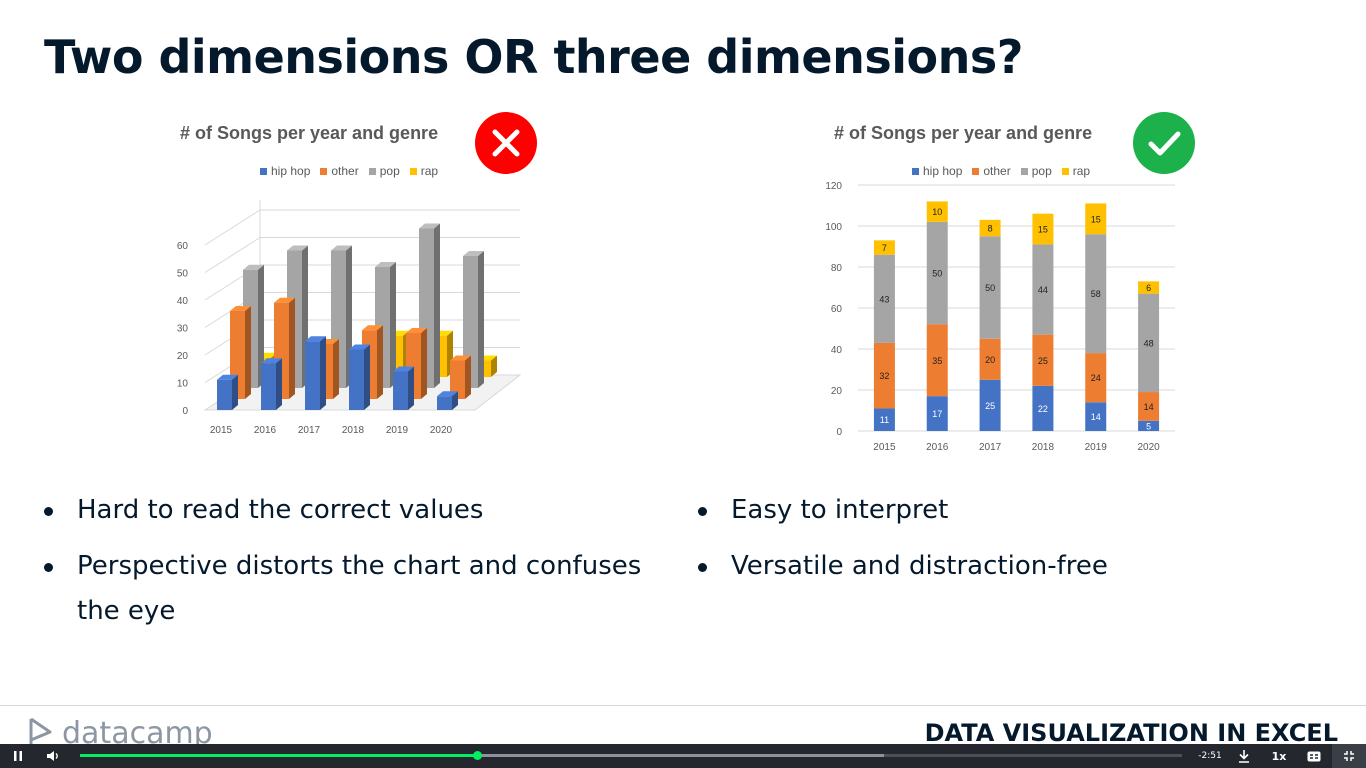 The image size is (1366, 768). What do you see at coordinates (53, 756) in the screenshot?
I see `volume-icon` at bounding box center [53, 756].